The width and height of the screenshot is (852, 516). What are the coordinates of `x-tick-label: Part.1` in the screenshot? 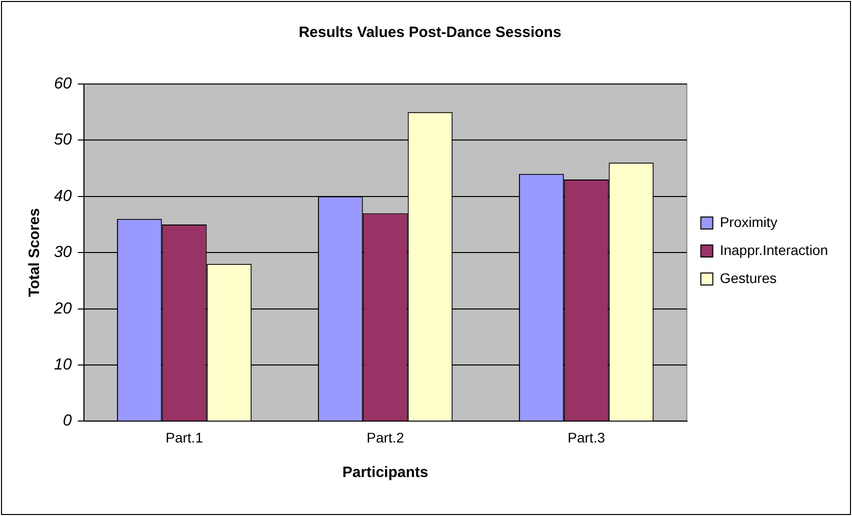 It's located at (185, 437).